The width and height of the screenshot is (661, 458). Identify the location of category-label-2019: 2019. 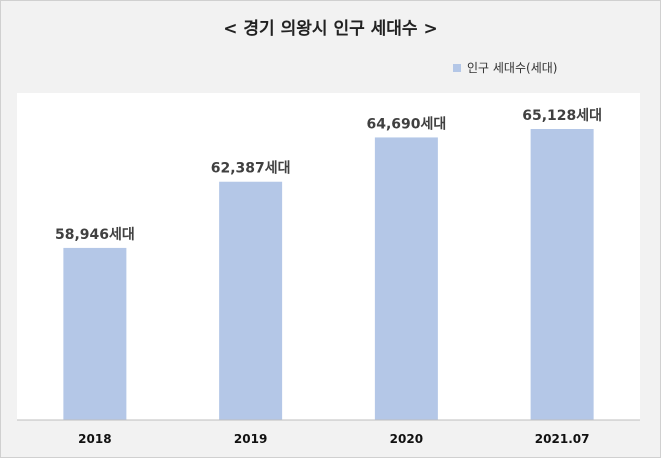
(250, 439).